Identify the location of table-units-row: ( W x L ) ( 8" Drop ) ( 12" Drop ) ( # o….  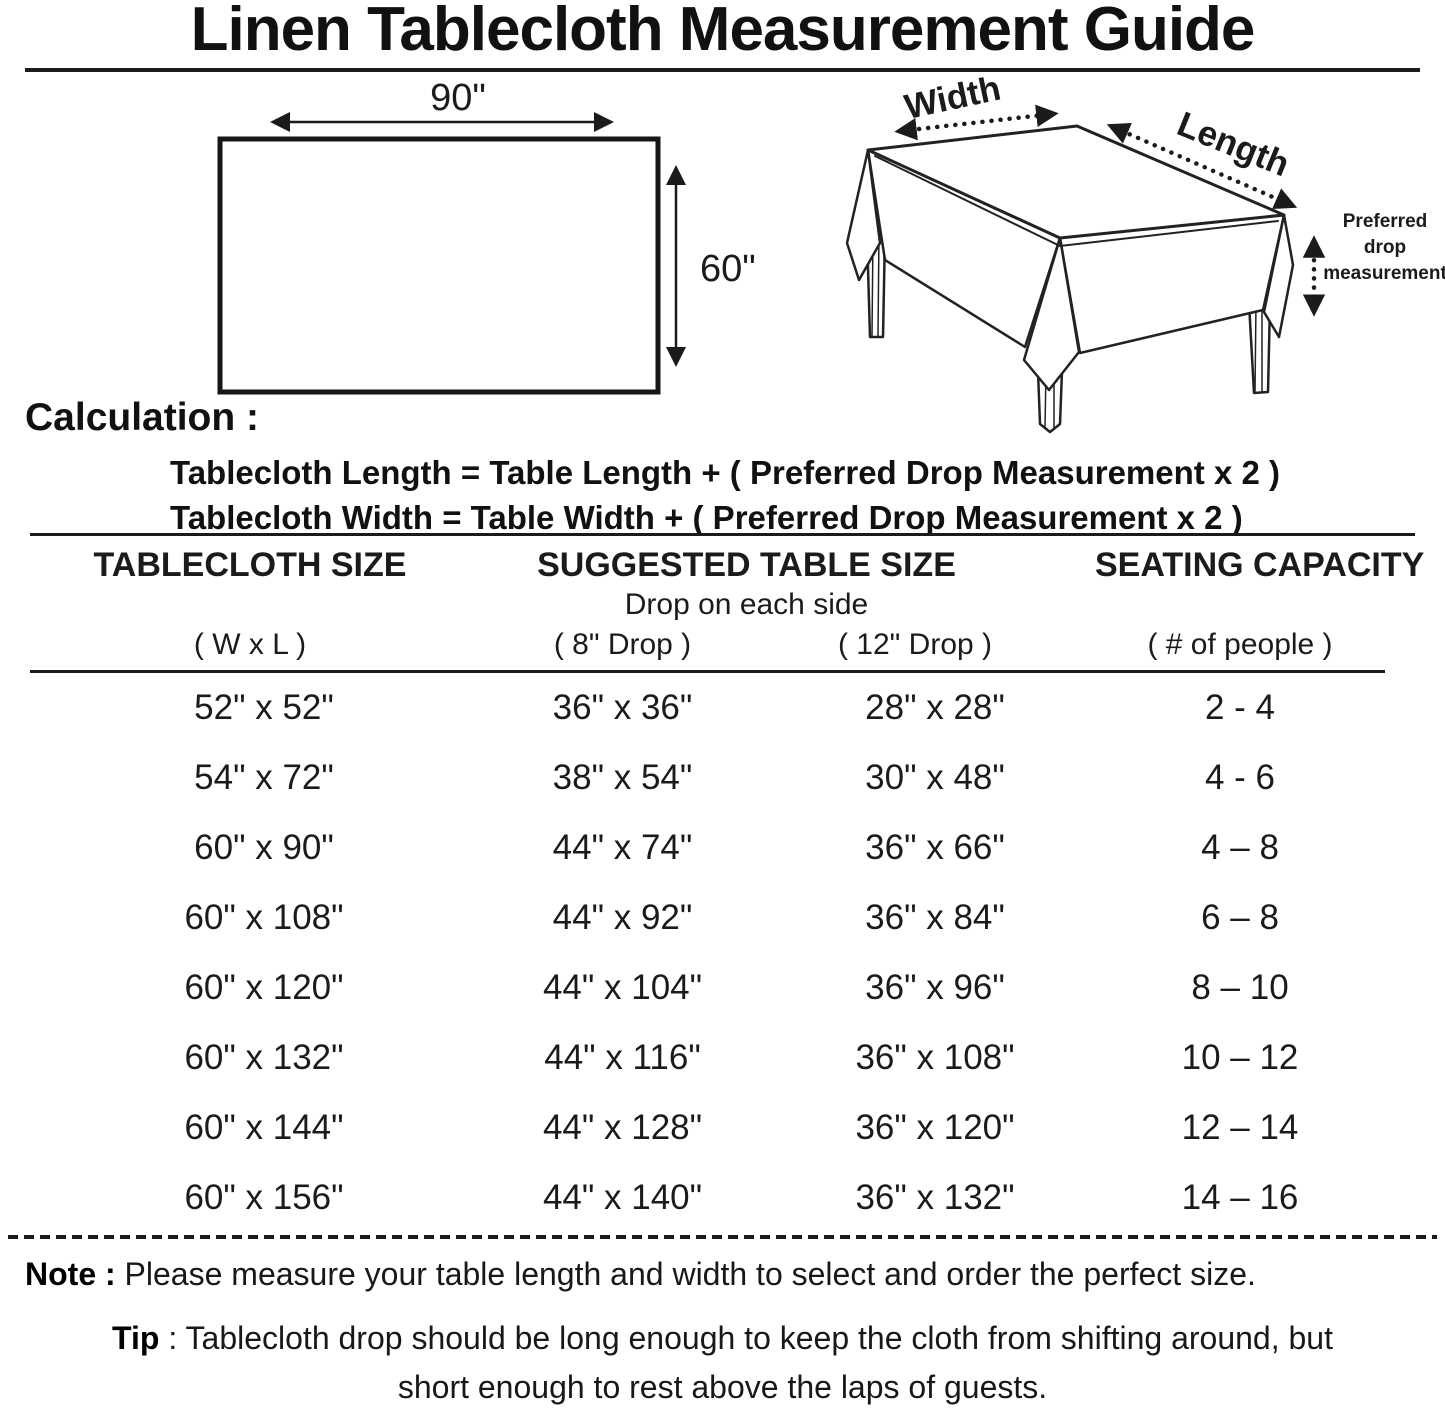
(707, 647).